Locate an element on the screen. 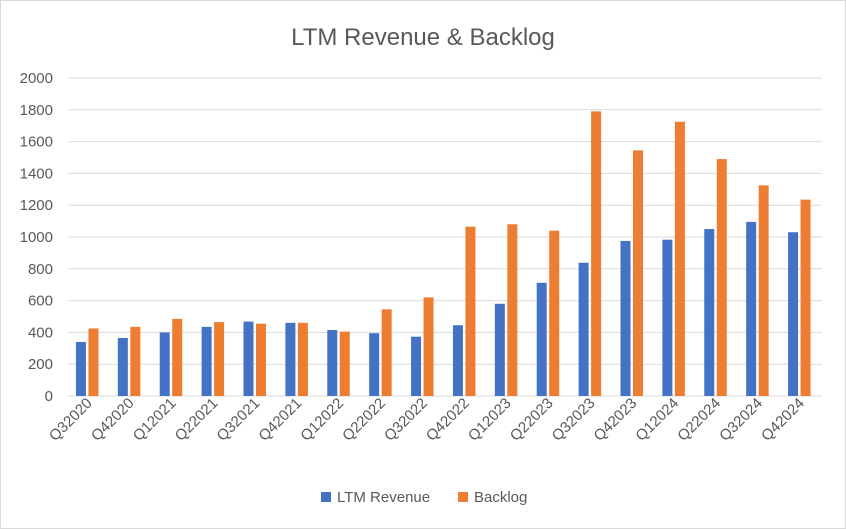 The image size is (846, 529). x-tick-label: Q42024 is located at coordinates (783, 420).